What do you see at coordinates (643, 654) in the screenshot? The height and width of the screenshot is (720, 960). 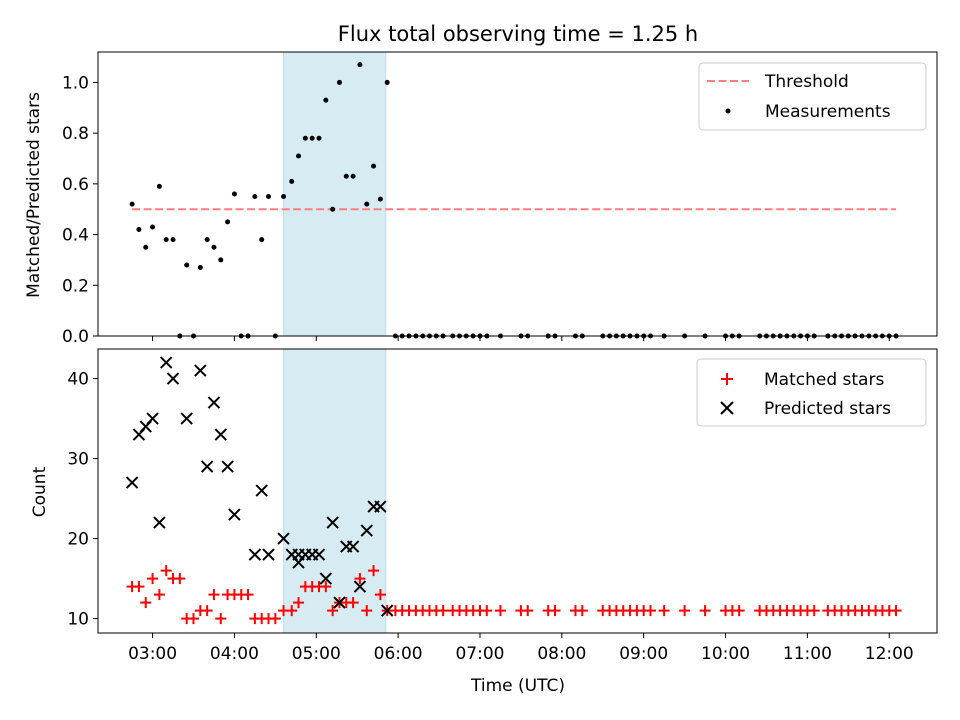 I see `x-tick-label: 09:00` at bounding box center [643, 654].